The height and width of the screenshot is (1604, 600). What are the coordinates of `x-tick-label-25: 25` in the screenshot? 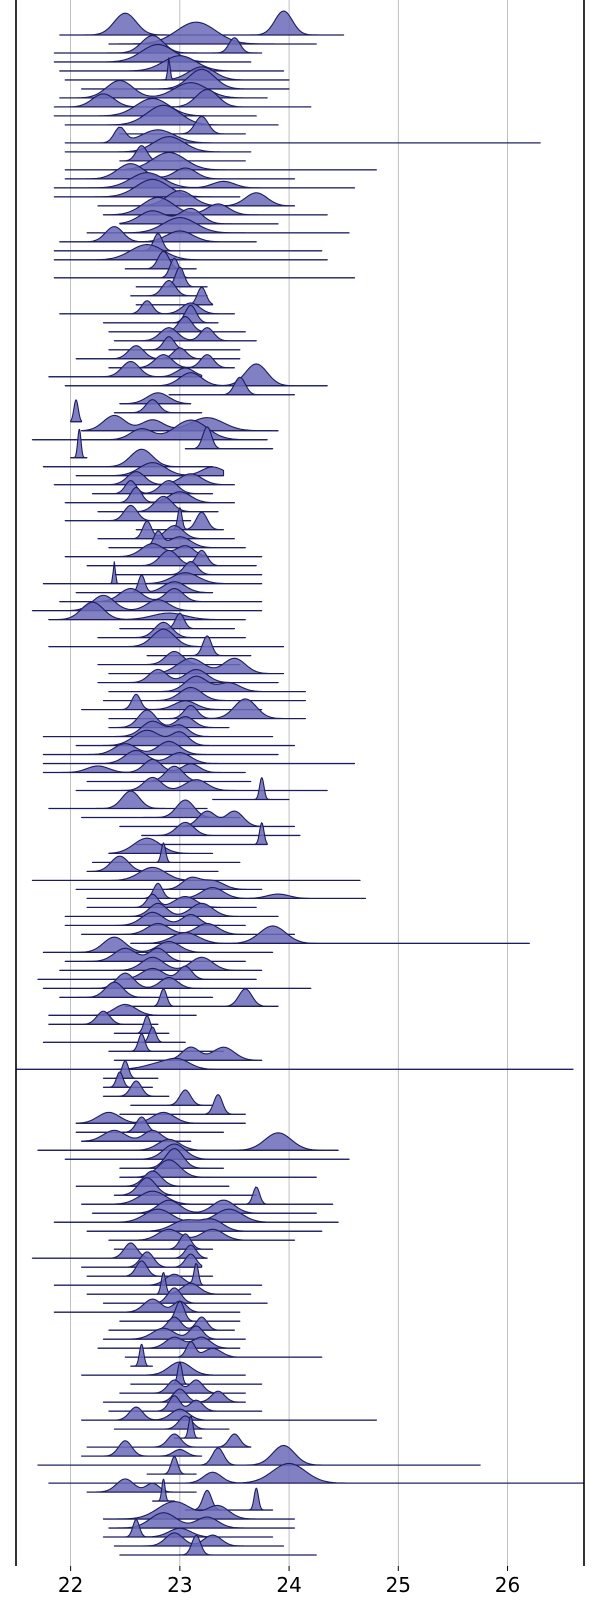 It's located at (398, 1585).